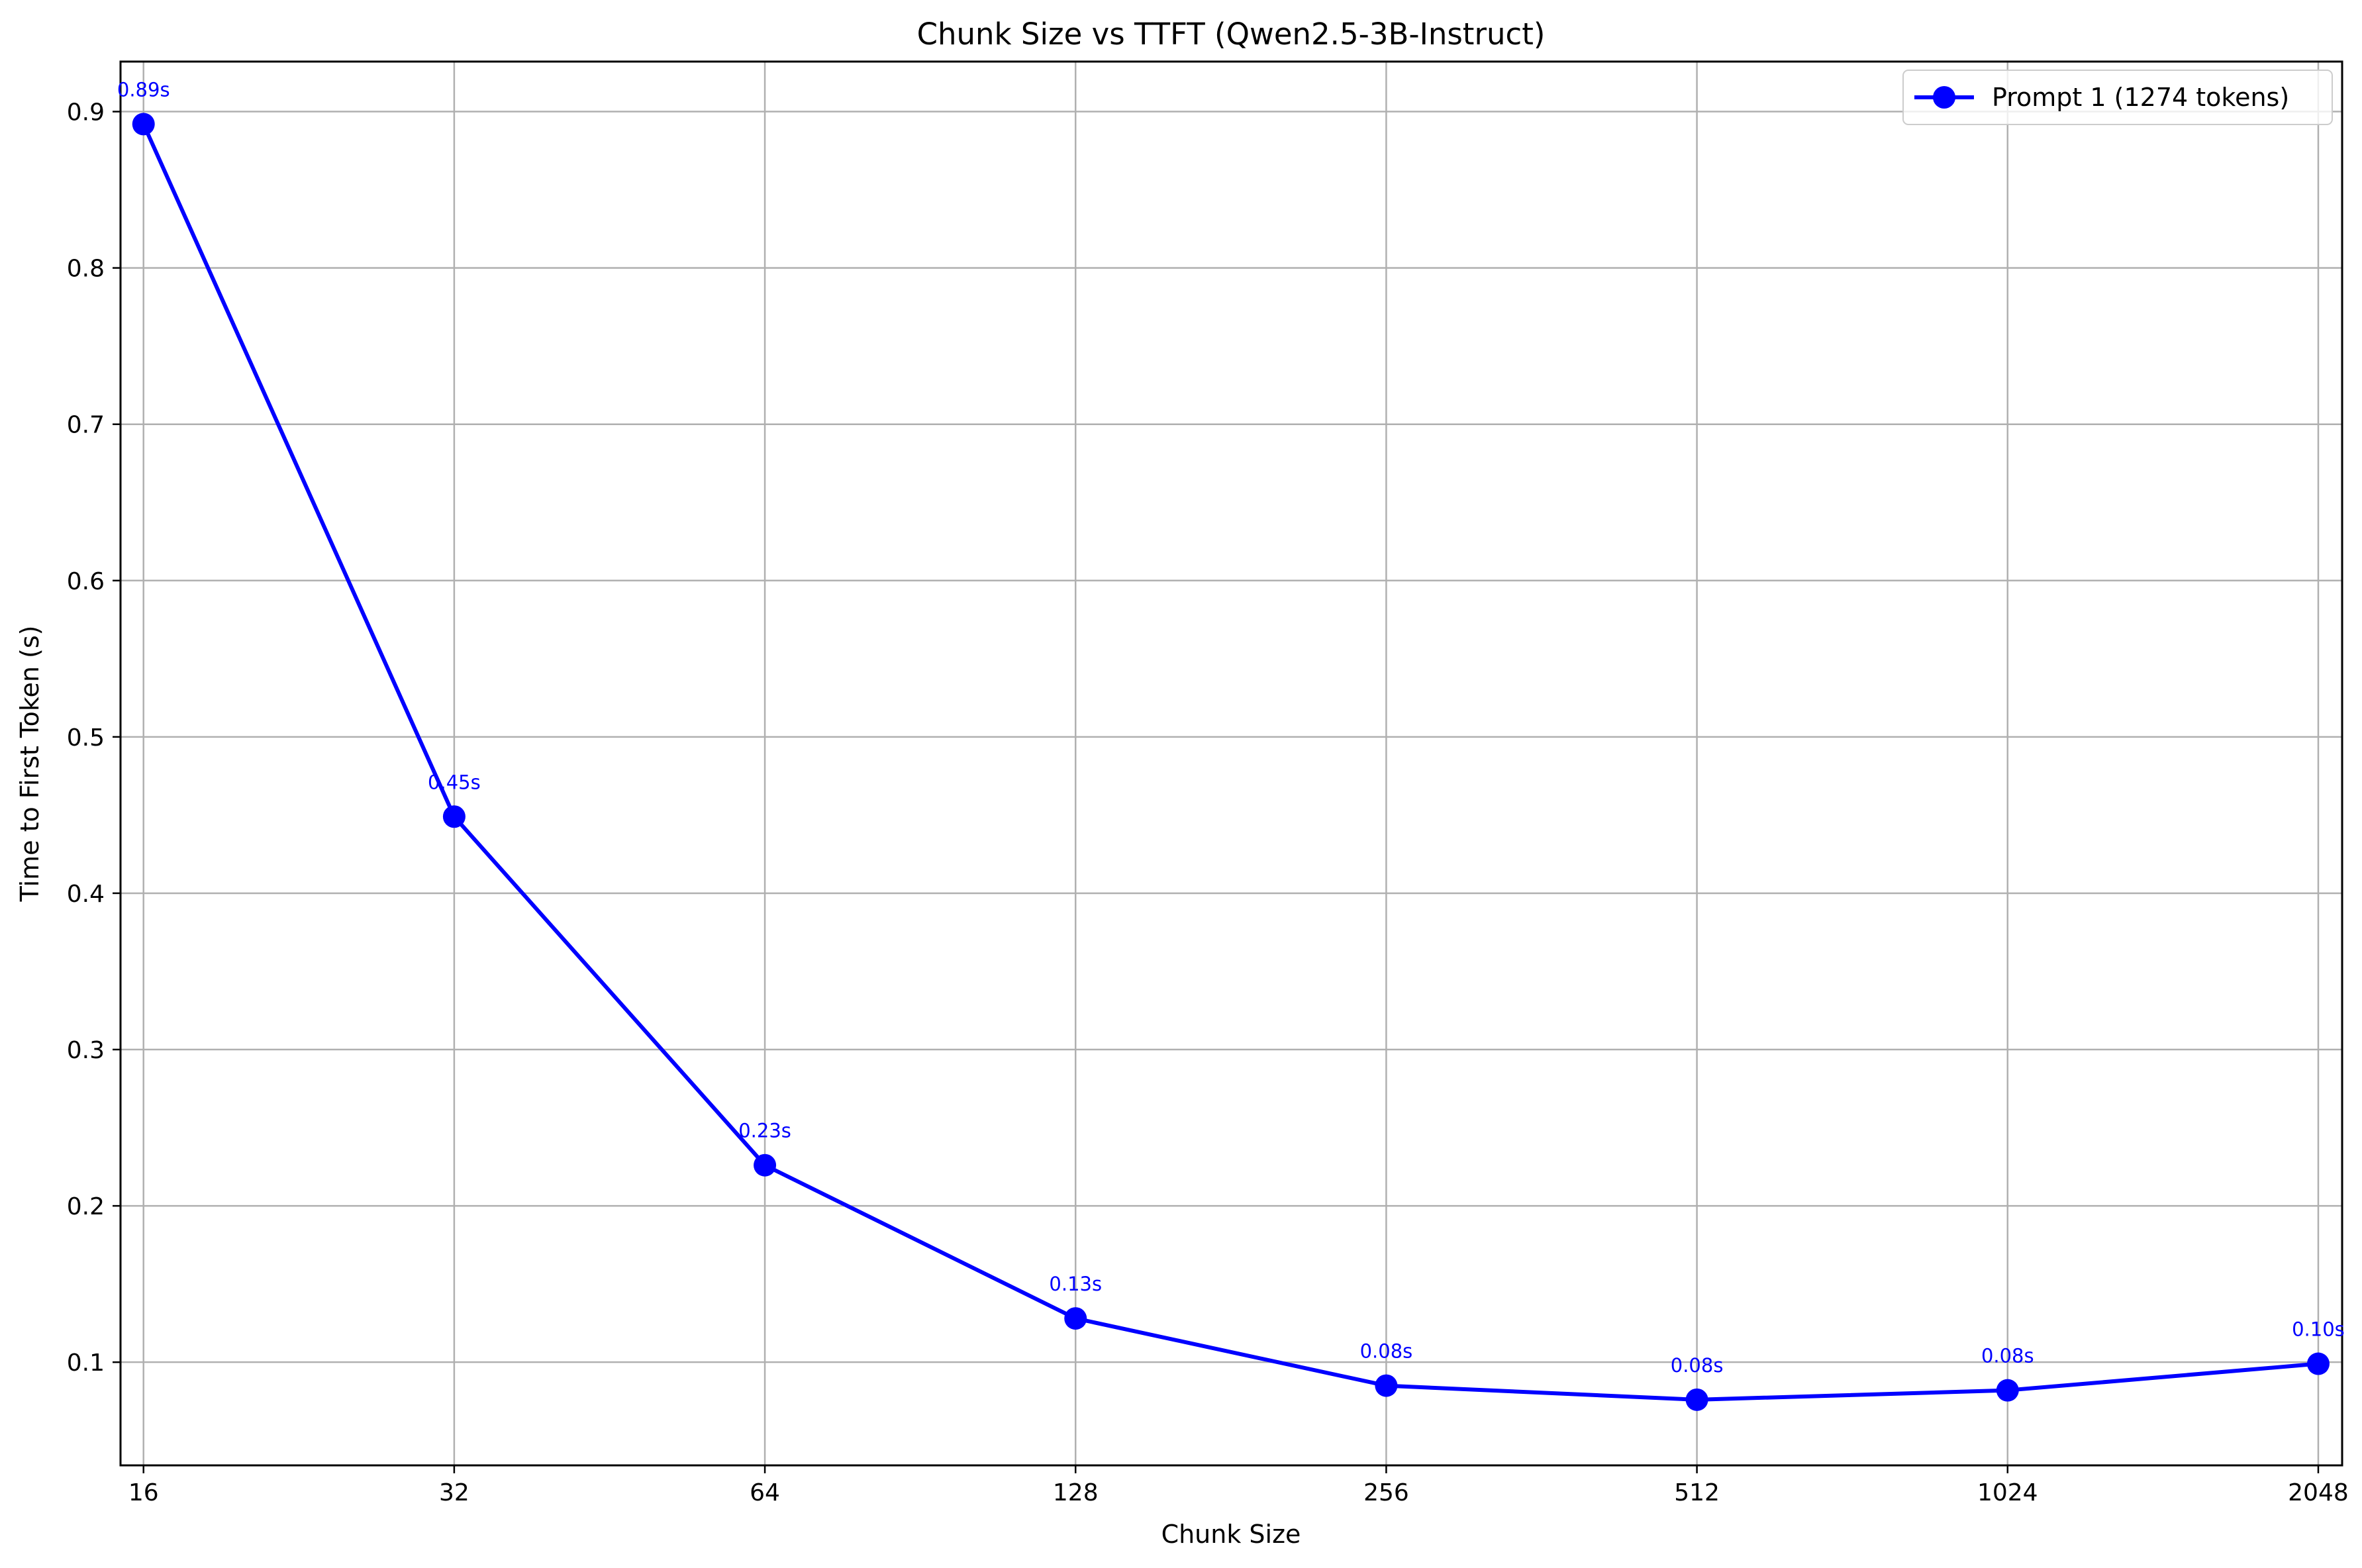  Describe the element at coordinates (1697, 1492) in the screenshot. I see `x-tick-label: 512` at that location.